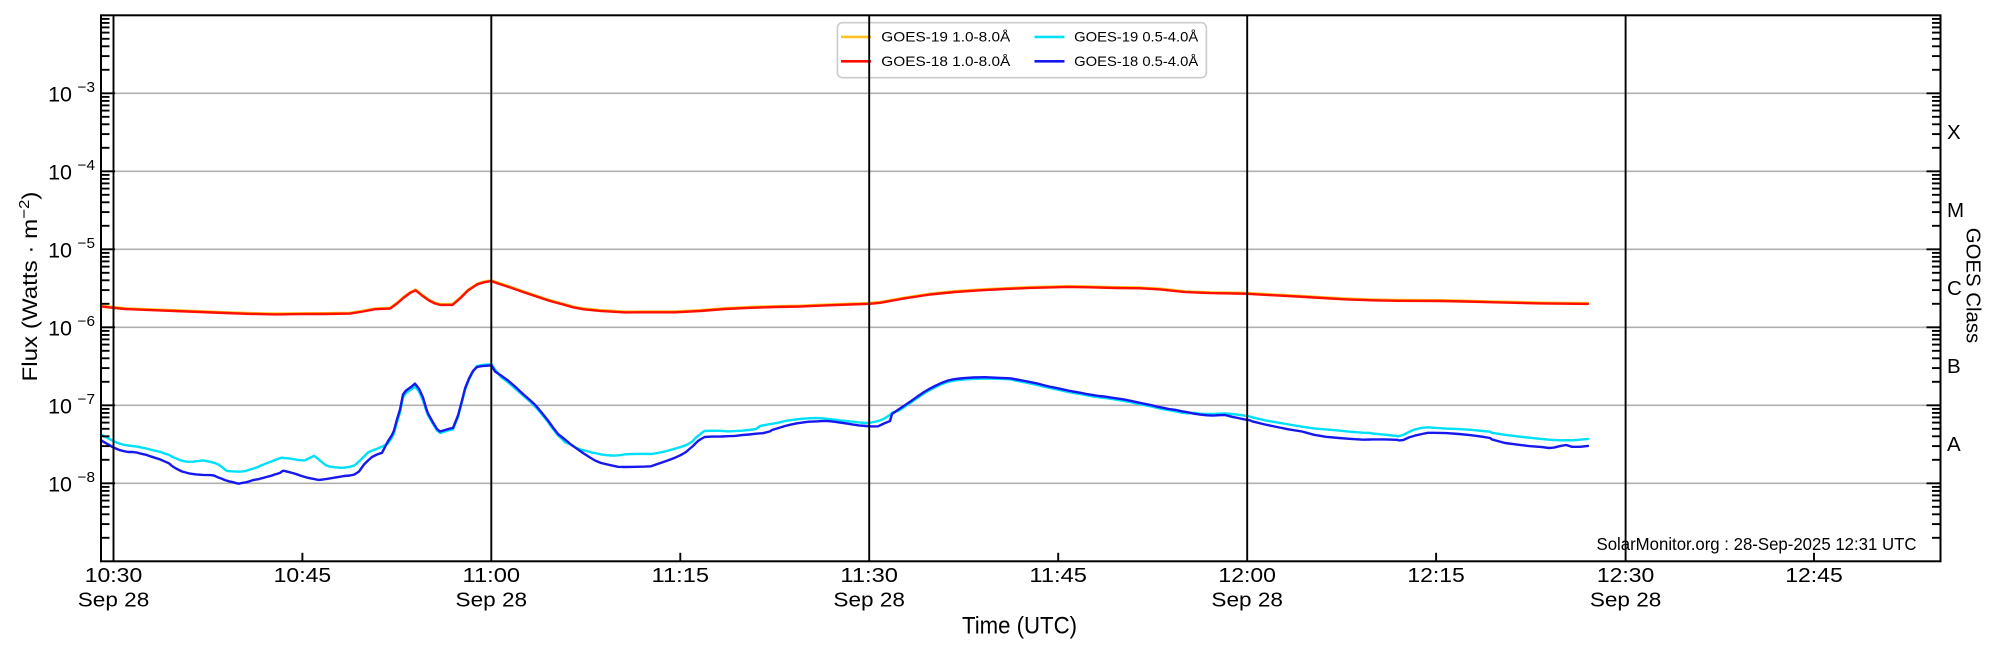 This screenshot has width=2000, height=655. Describe the element at coordinates (87, 400) in the screenshot. I see `svg-text: −7` at that location.